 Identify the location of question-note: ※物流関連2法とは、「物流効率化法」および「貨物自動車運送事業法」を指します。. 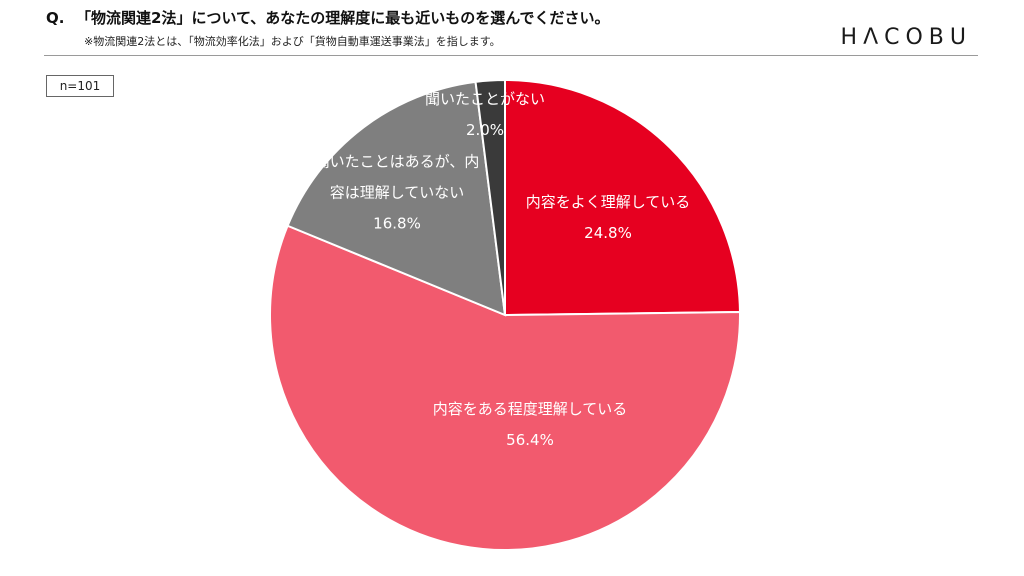
(292, 41).